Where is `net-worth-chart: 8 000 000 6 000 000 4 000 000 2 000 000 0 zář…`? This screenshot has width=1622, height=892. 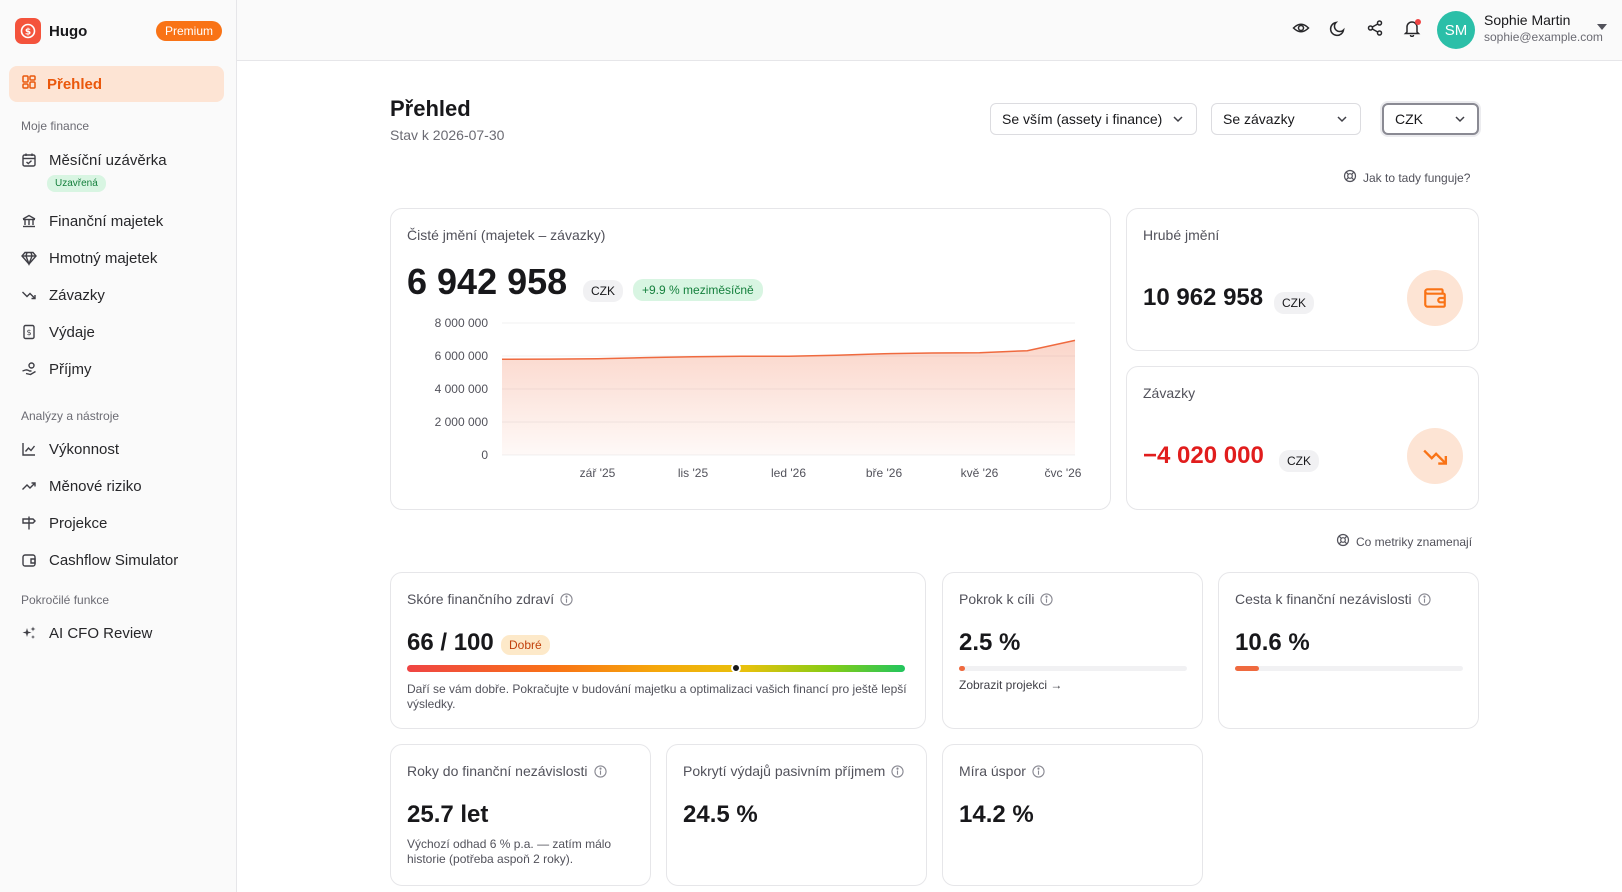
net-worth-chart: 8 000 000 6 000 000 4 000 000 2 000 000 0 zář… is located at coordinates (758, 398).